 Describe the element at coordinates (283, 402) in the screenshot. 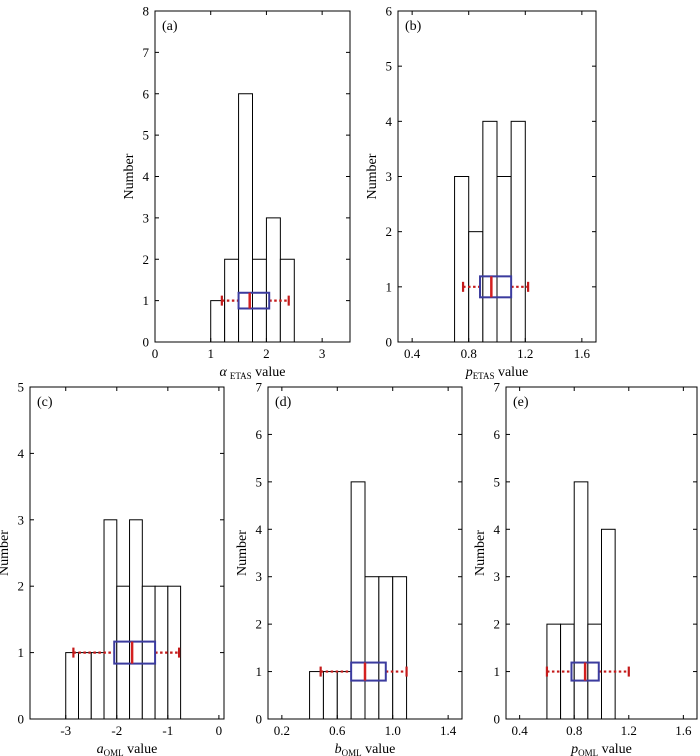

I see `panel-label: (d)` at that location.